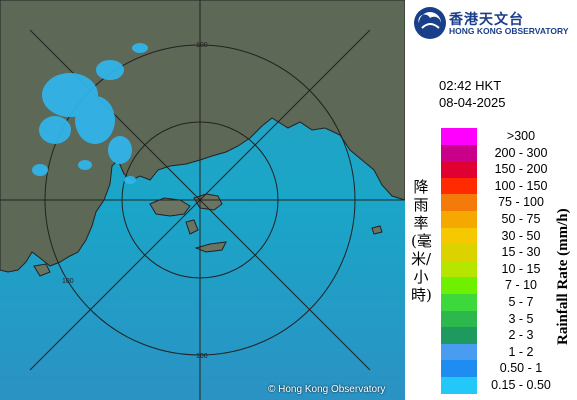 The height and width of the screenshot is (400, 577). I want to click on bearing-line-sw, so click(115, 285).